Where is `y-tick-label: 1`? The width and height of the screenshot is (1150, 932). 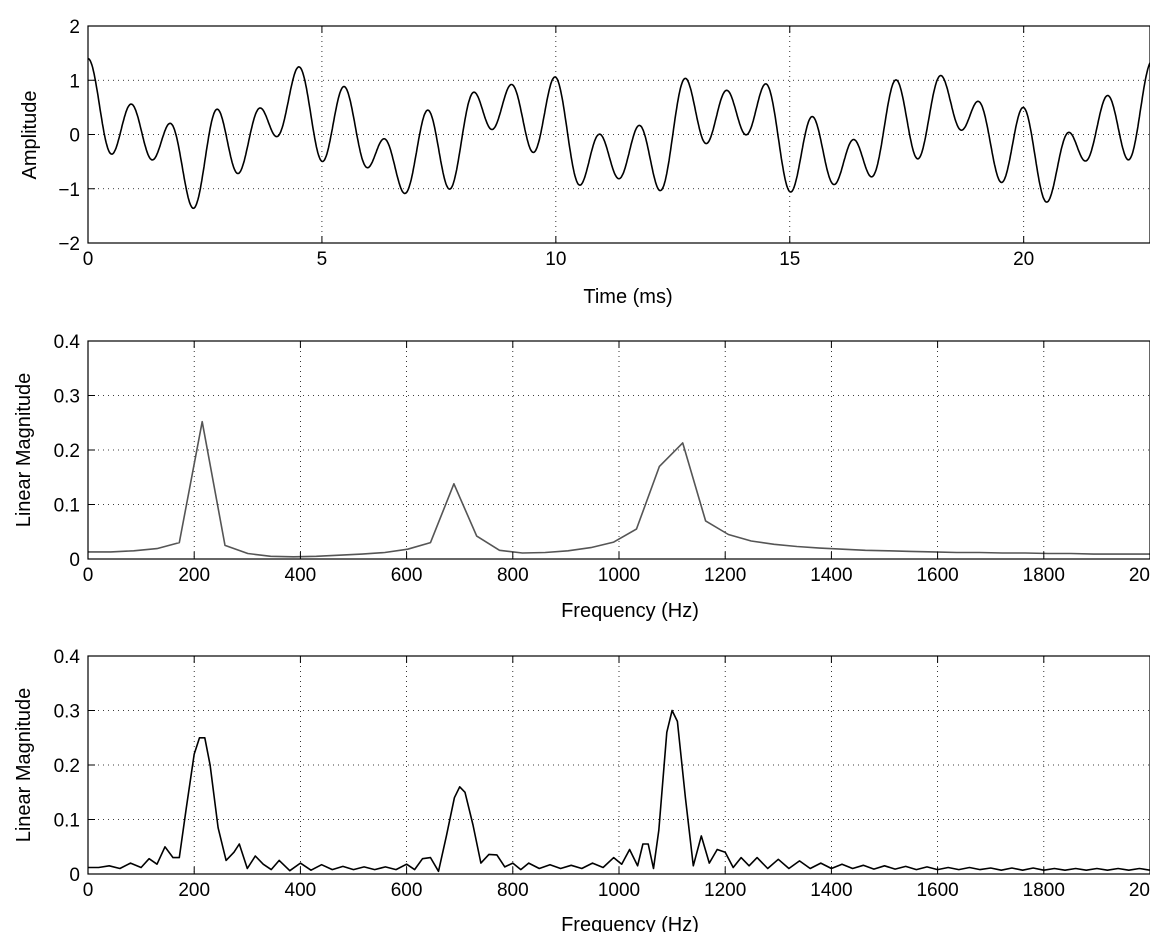
y-tick-label: 1 is located at coordinates (74, 81).